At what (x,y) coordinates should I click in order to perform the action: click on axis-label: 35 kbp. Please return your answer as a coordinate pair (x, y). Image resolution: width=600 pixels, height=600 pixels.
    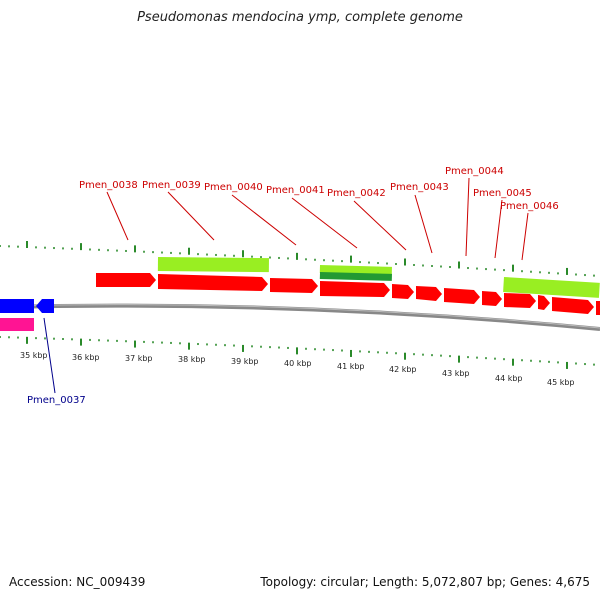
    Looking at the image, I should click on (34, 355).